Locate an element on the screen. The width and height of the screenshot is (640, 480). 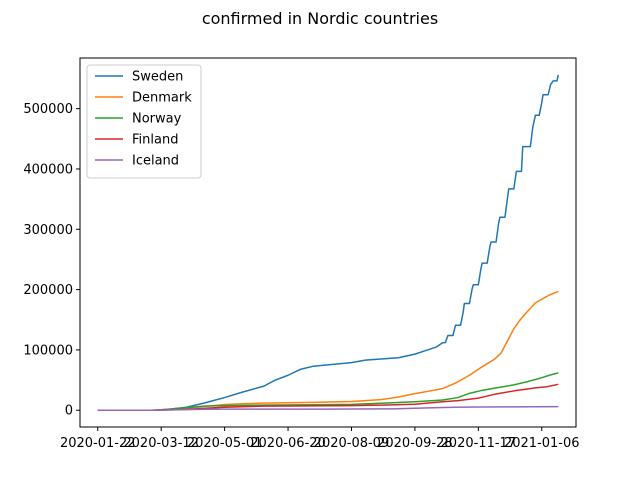
y-tick-label: 200000 is located at coordinates (48, 290).